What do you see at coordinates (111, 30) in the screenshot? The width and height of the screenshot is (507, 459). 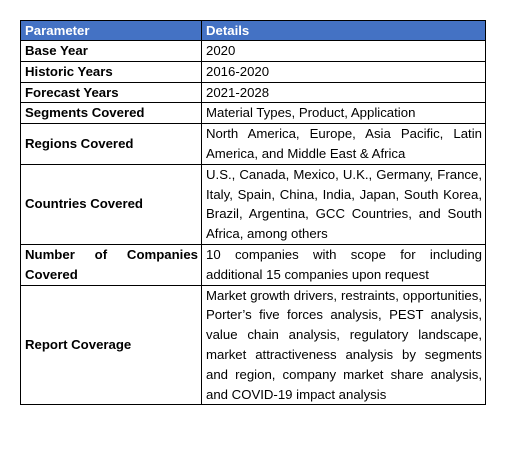 I see `header-parameter: Parameter` at bounding box center [111, 30].